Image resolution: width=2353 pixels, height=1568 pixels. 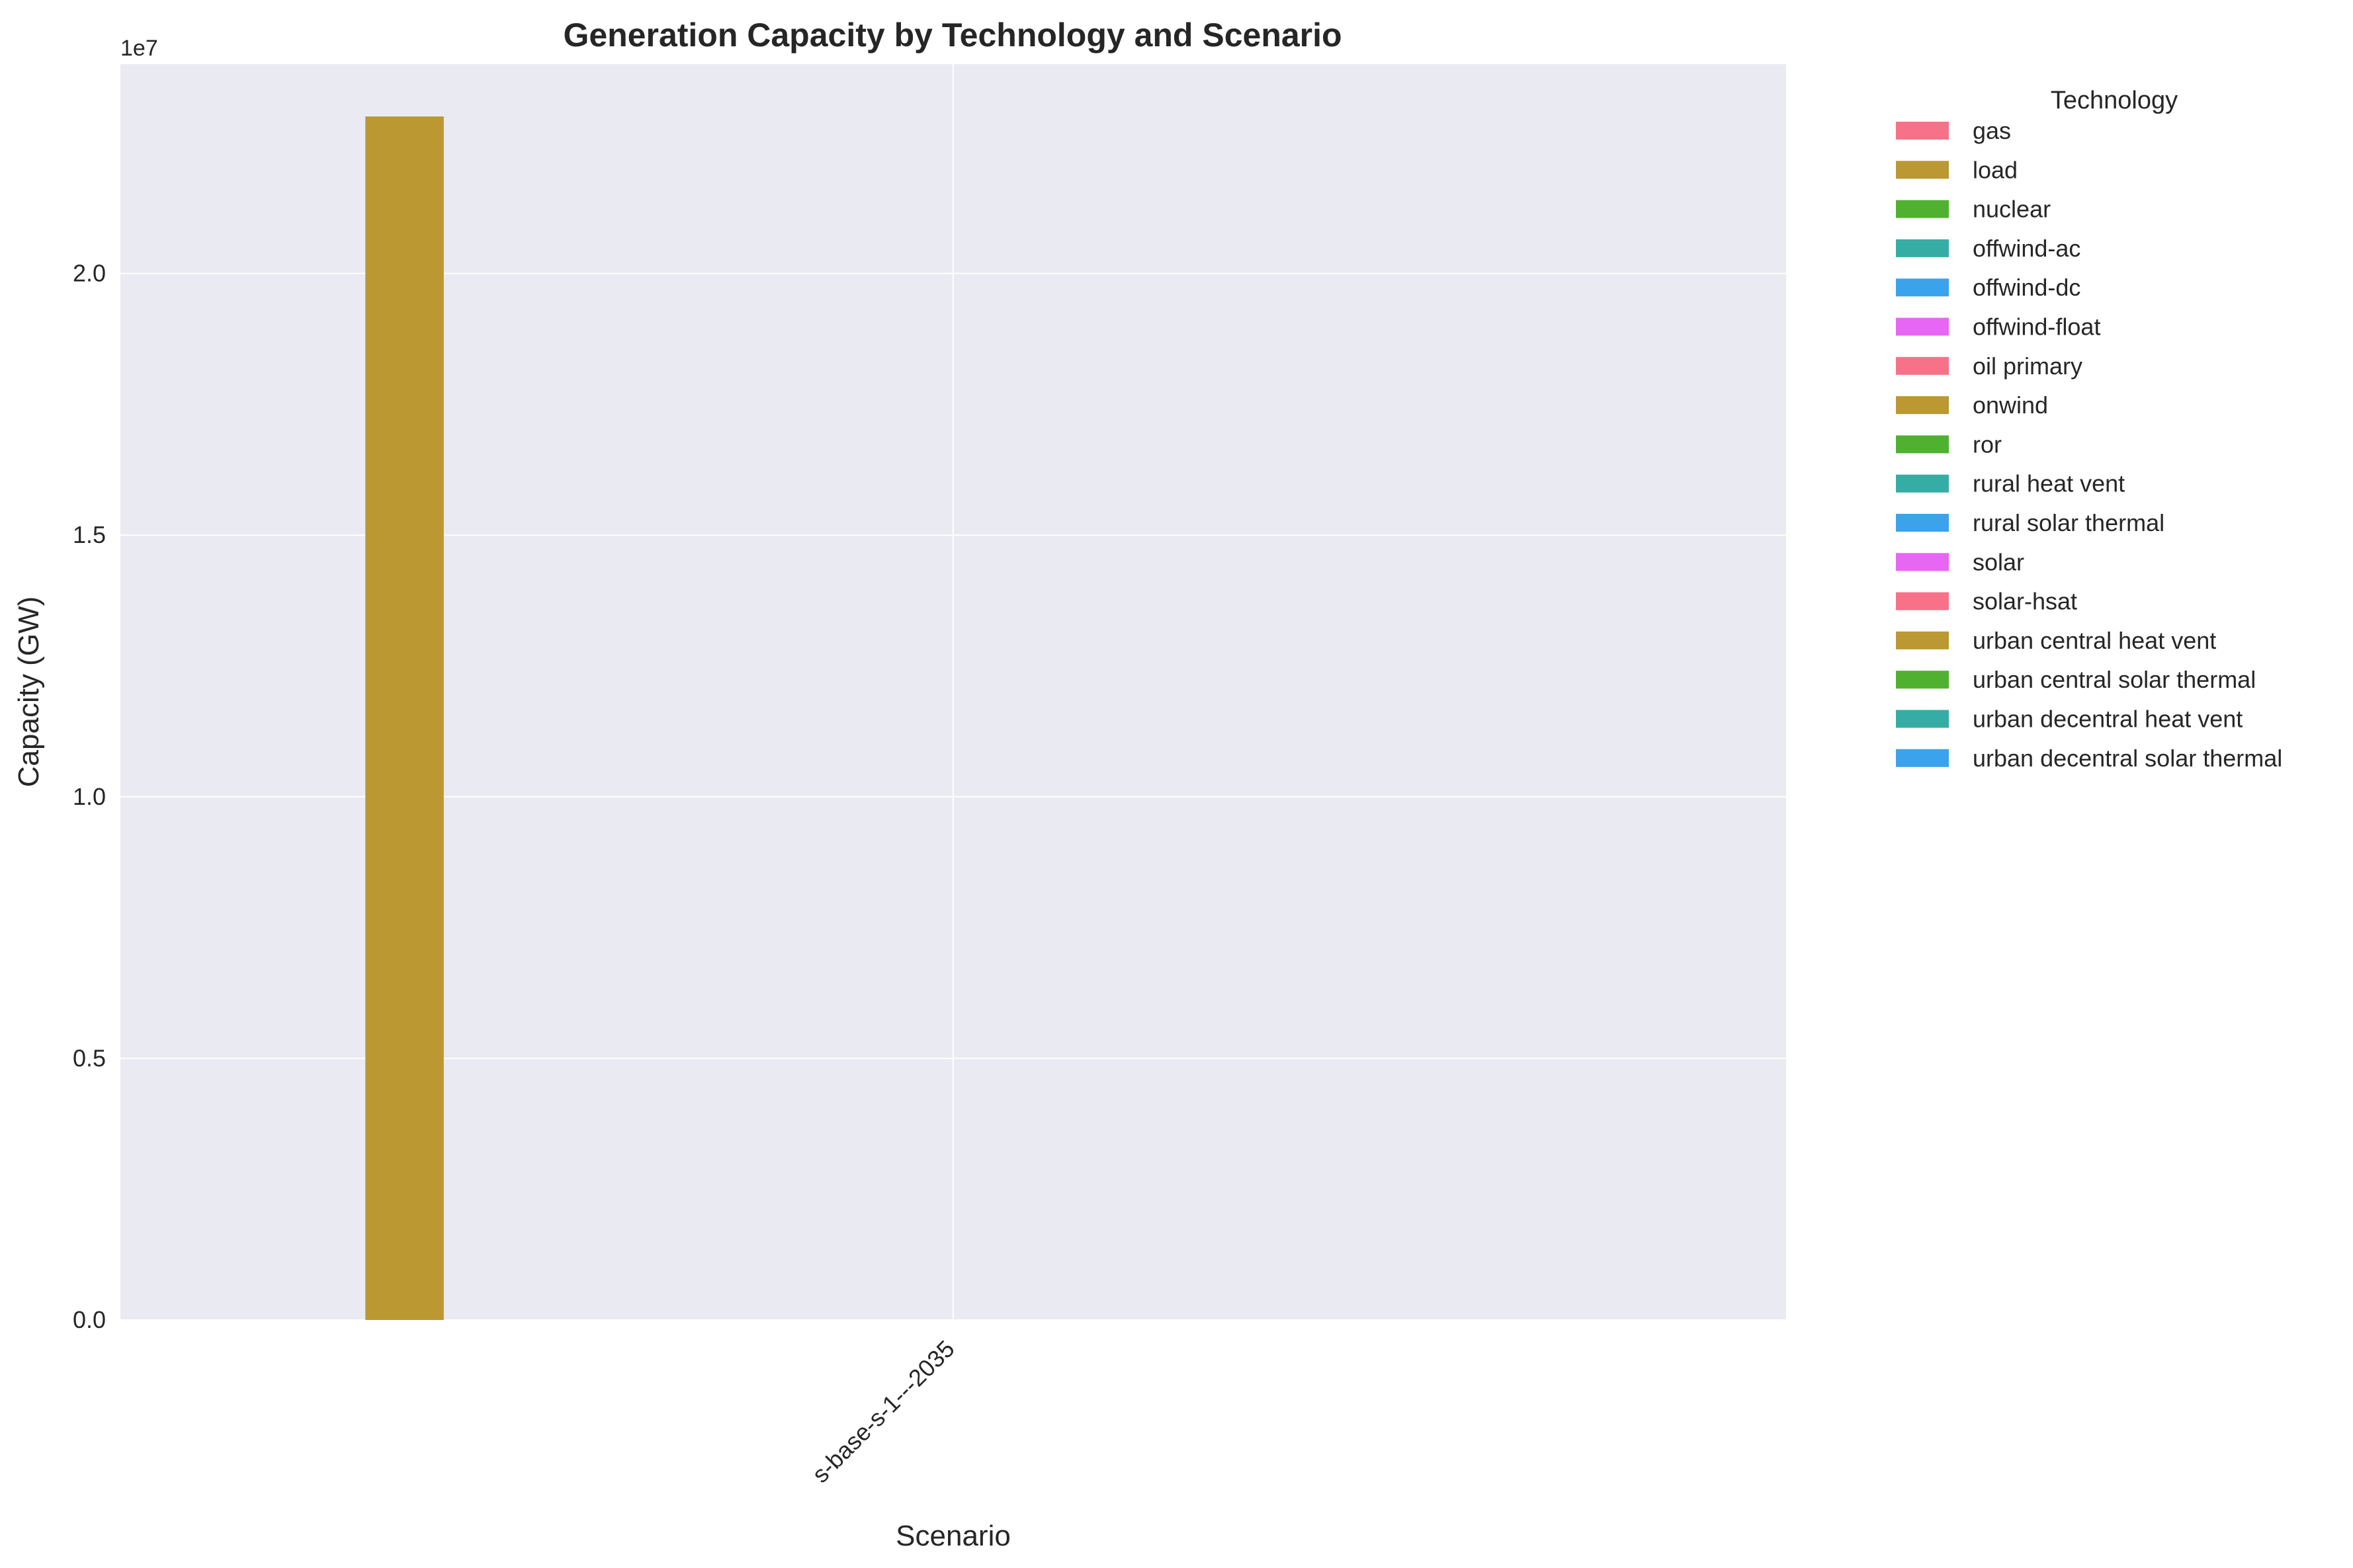 I want to click on y-axis-offset-label: 1e7, so click(x=139, y=48).